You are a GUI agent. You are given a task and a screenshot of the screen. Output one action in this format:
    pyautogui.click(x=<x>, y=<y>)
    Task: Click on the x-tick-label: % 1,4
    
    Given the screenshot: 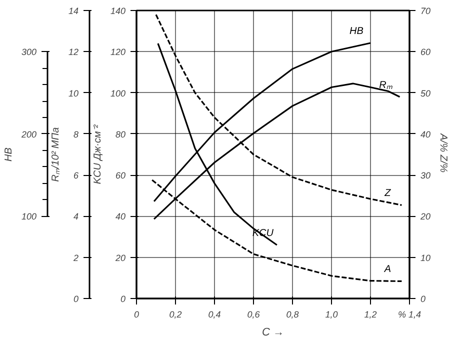 What is the action you would take?
    pyautogui.click(x=410, y=315)
    